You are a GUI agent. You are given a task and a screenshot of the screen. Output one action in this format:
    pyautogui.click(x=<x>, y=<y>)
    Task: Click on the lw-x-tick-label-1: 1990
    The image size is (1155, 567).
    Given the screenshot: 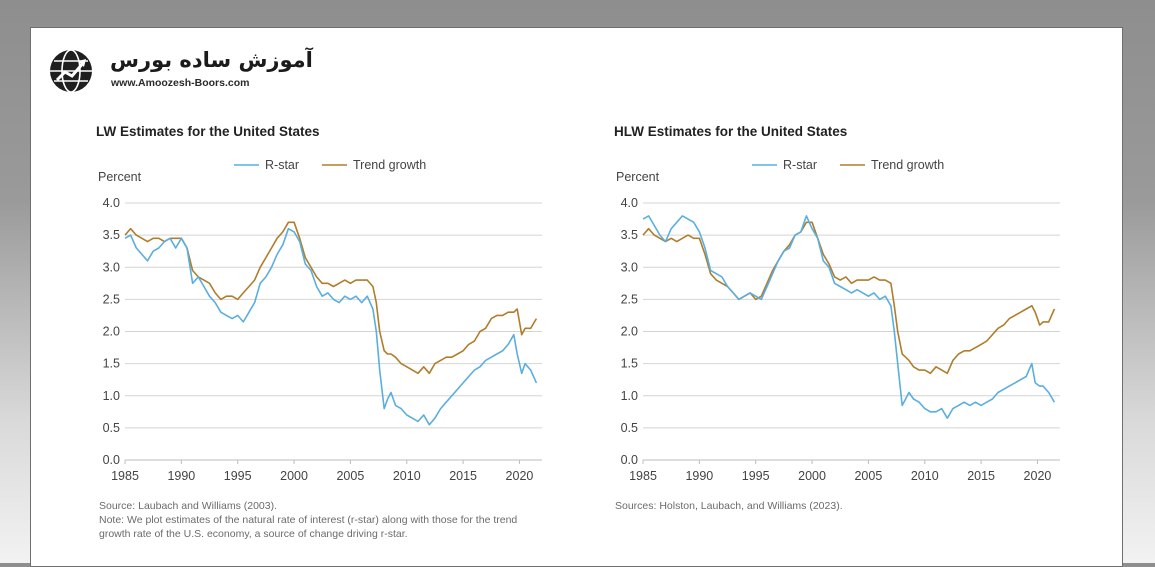 What is the action you would take?
    pyautogui.click(x=181, y=476)
    